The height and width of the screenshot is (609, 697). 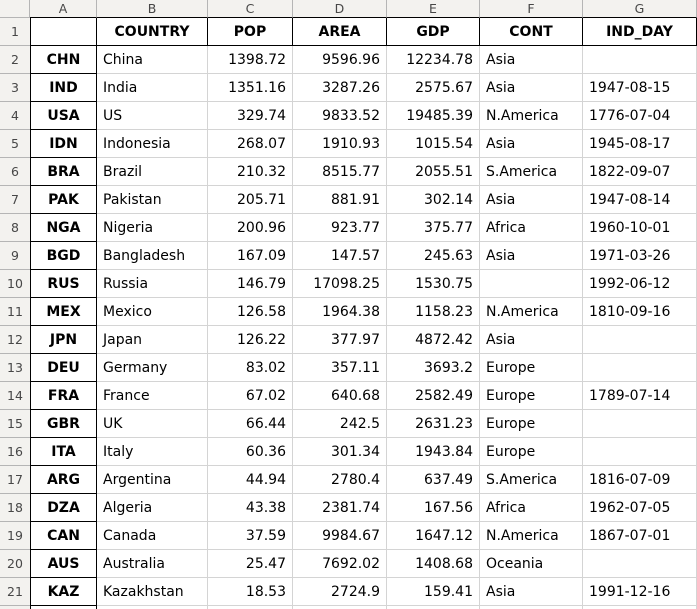 I want to click on country-cell: US, so click(x=152, y=116).